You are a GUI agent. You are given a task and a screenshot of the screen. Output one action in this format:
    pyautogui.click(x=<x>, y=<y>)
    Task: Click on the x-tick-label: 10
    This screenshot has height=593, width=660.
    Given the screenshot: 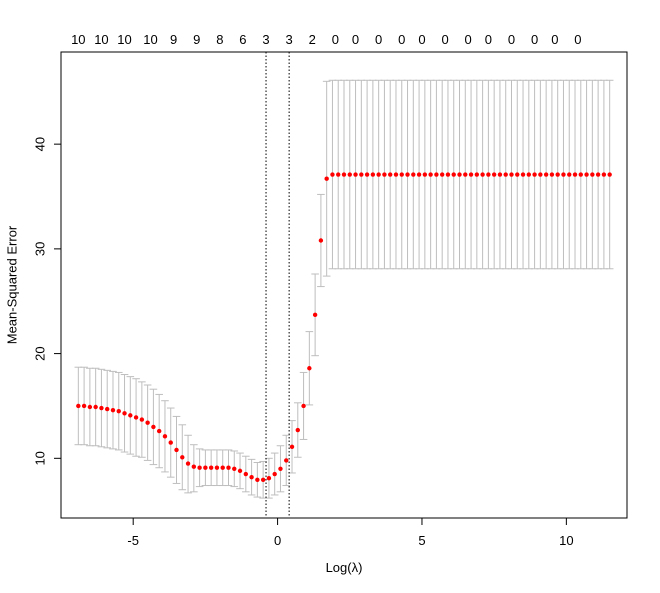 What is the action you would take?
    pyautogui.click(x=566, y=540)
    